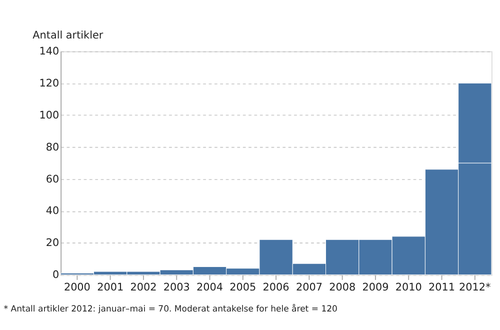 Image resolution: width=500 pixels, height=330 pixels. Describe the element at coordinates (49, 84) in the screenshot. I see `y-tick-label: 120` at that location.